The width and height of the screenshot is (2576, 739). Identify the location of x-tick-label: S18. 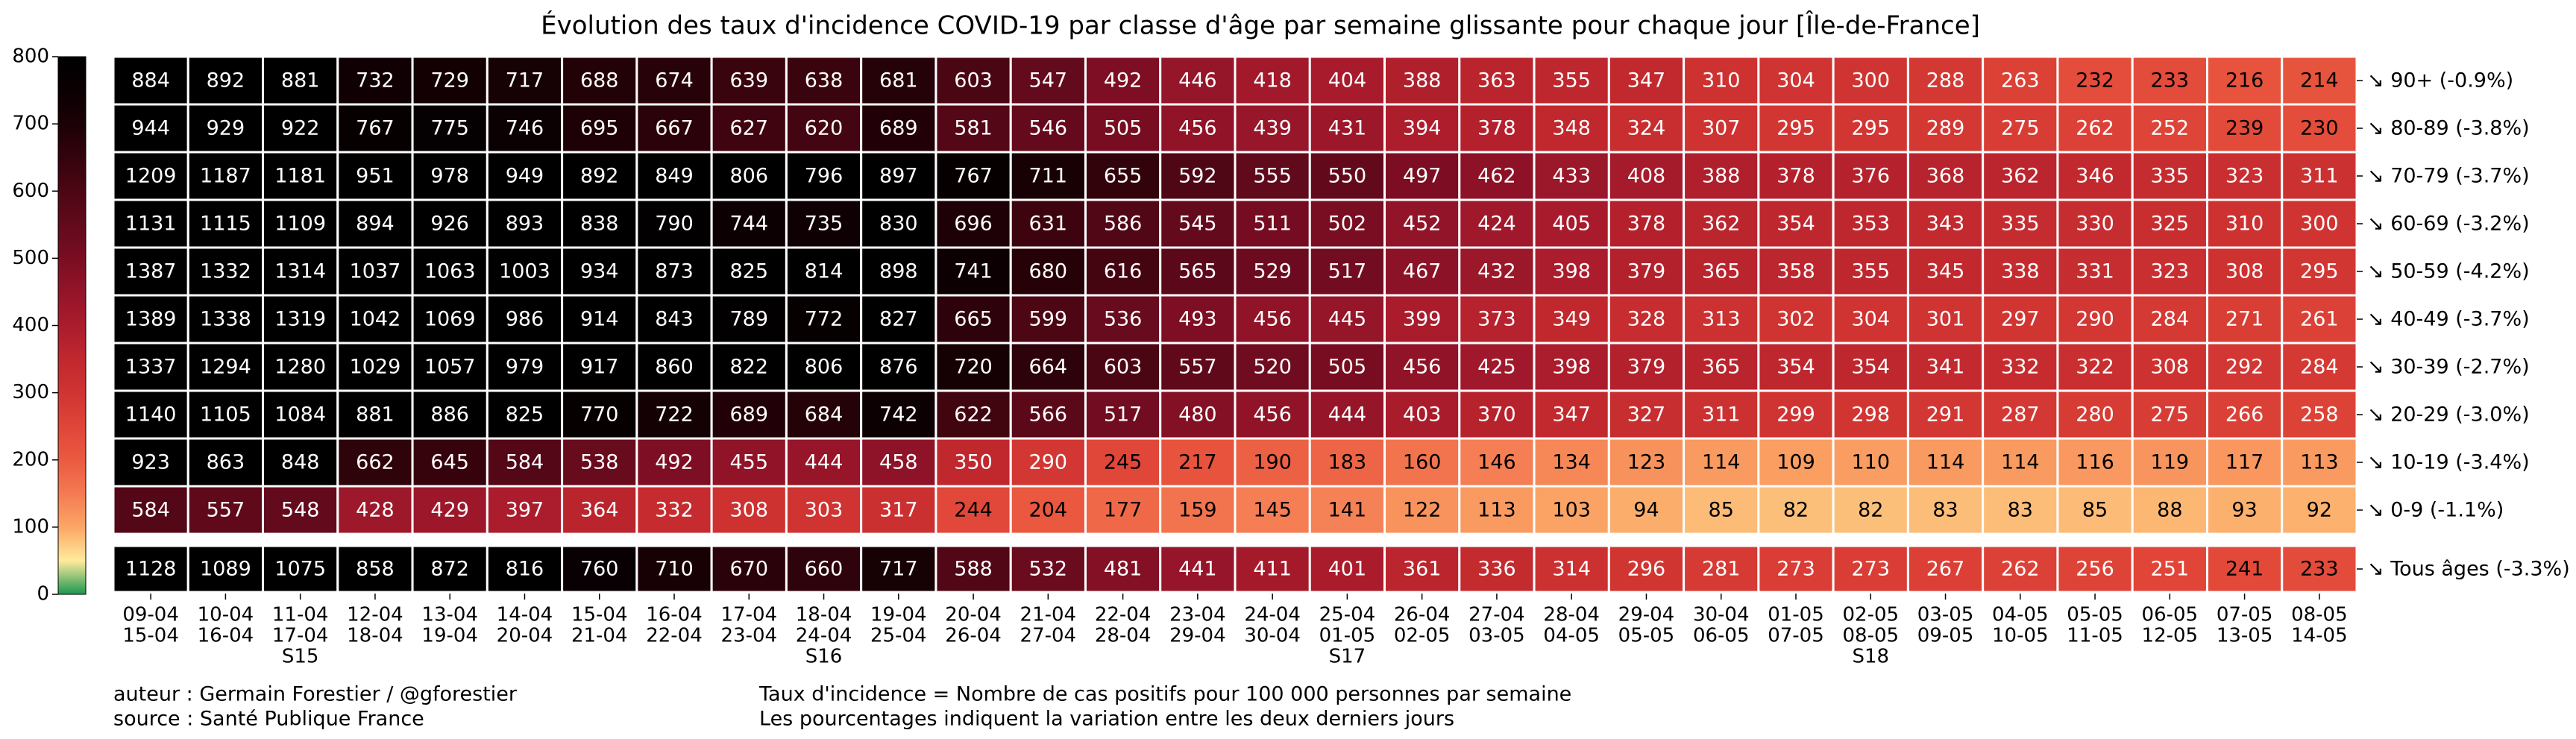
(1871, 657).